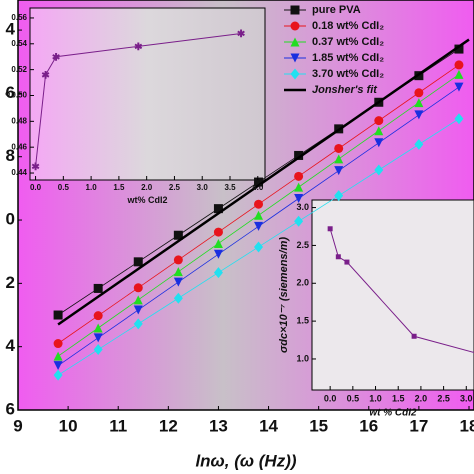 This screenshot has height=474, width=474. What do you see at coordinates (19, 17) in the screenshot?
I see `y-tick-label: 0.56` at bounding box center [19, 17].